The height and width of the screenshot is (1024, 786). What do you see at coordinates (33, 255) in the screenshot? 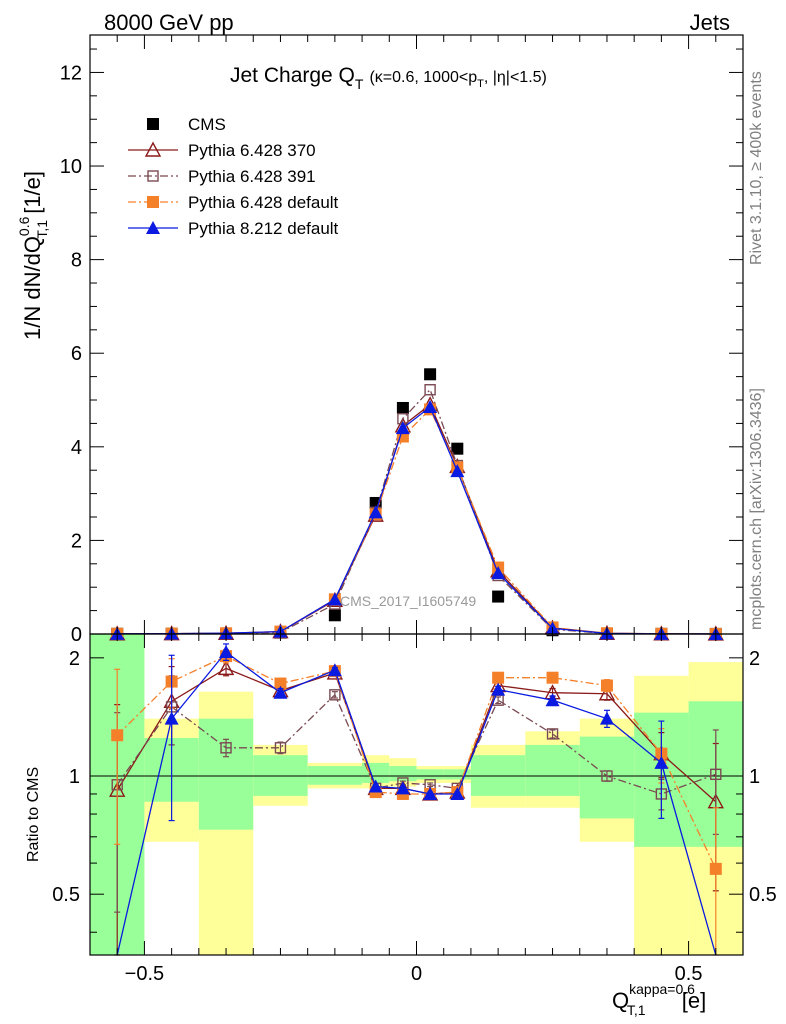
I see `main-y-axis-label: 1/N dN/dQ0.6 T,1 [1/e]` at bounding box center [33, 255].